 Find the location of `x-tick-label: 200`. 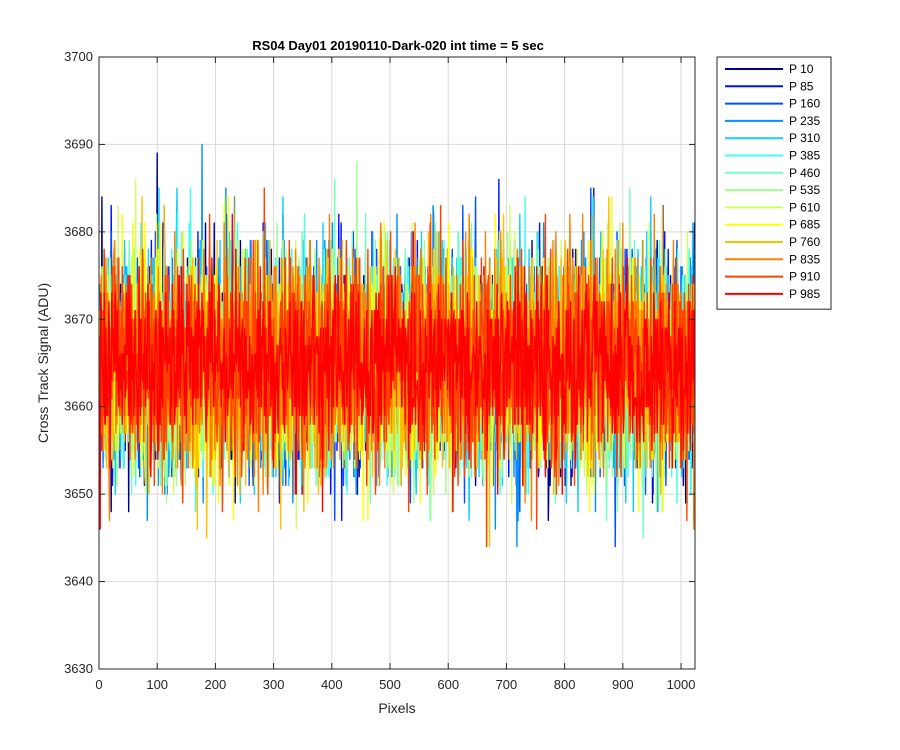

x-tick-label: 200 is located at coordinates (216, 684).